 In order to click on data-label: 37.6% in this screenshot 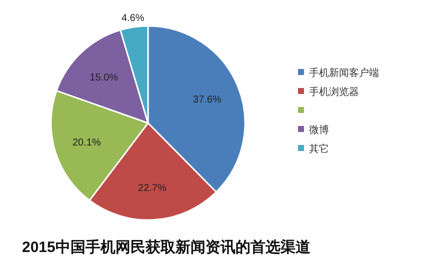, I will do `click(207, 100)`.